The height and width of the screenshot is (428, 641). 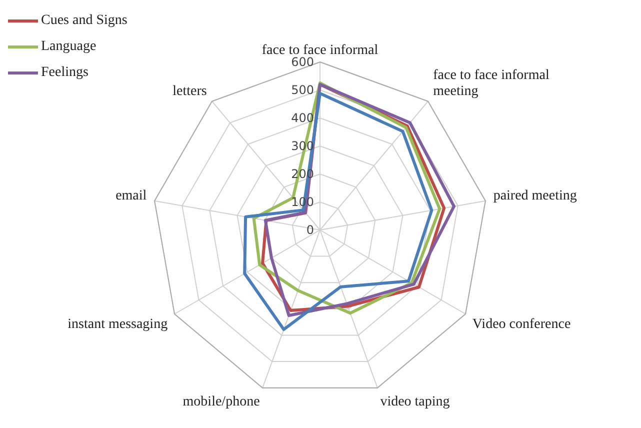 I want to click on spoke-label: letters, so click(x=189, y=92).